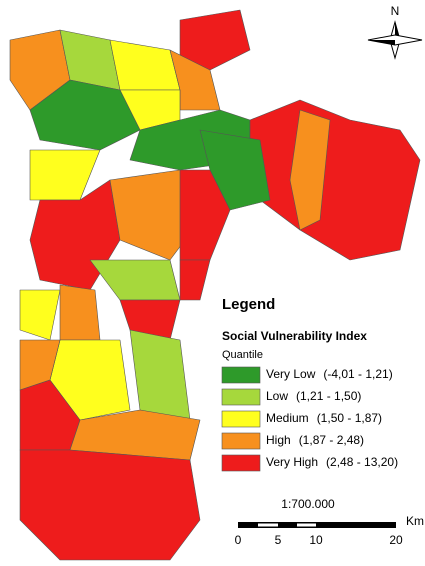  What do you see at coordinates (248, 304) in the screenshot?
I see `legend-title: Legend` at bounding box center [248, 304].